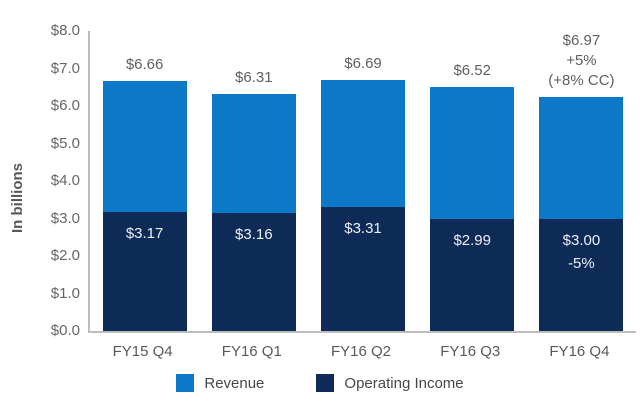 This screenshot has width=640, height=407. Describe the element at coordinates (144, 65) in the screenshot. I see `revenue-value-label: $6.66` at that location.